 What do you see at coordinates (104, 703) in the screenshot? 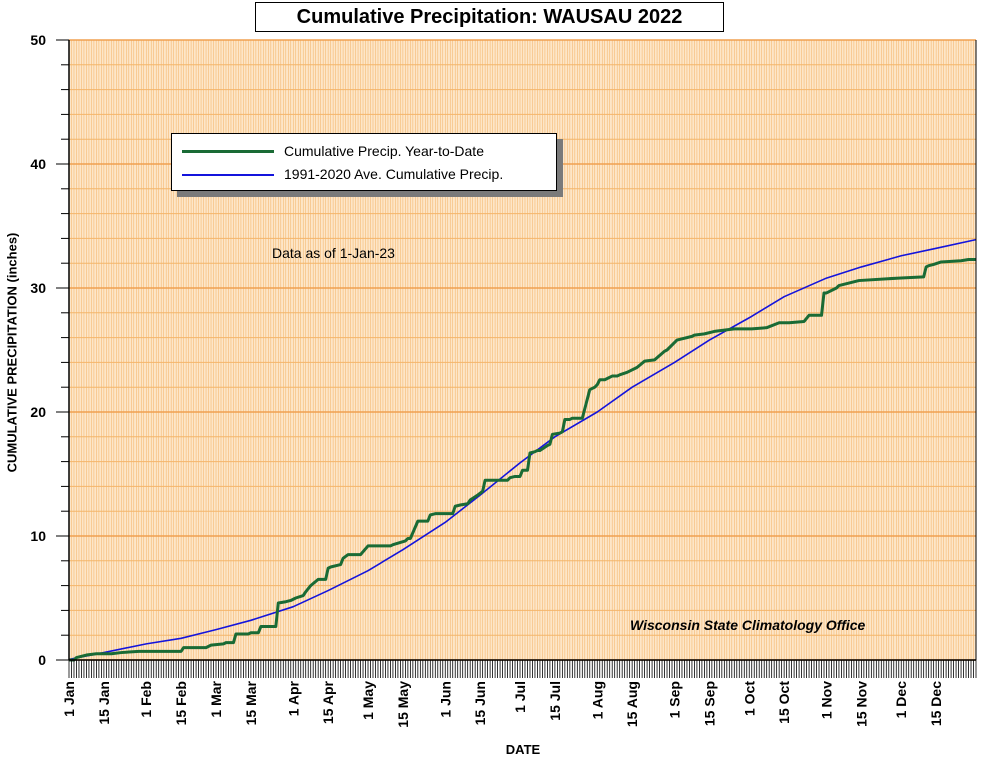
I see `x-tick-label: 15 Jan` at bounding box center [104, 703].